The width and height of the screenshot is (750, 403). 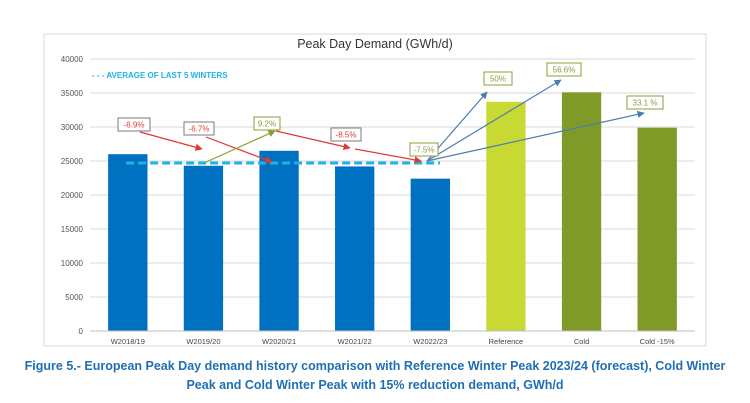 I want to click on average-line-group: - - - AVERAGE OF LAST 5 WINTERS, so click(x=266, y=118).